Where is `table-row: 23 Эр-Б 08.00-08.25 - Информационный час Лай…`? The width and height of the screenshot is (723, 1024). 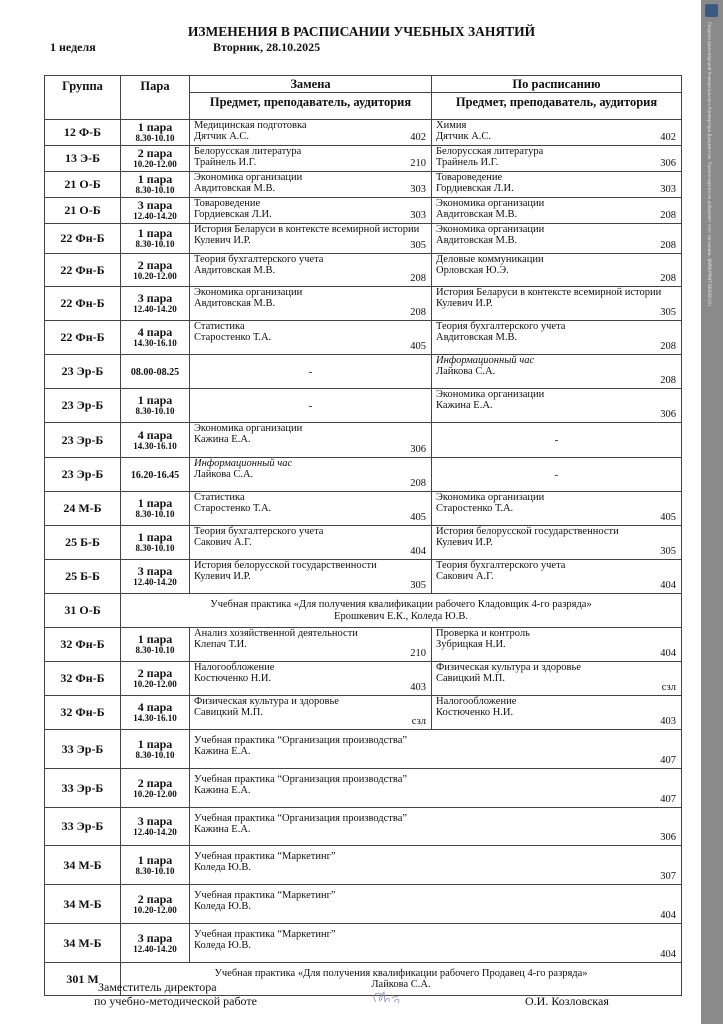
table-row: 23 Эр-Б 08.00-08.25 - Информационный час Лай… is located at coordinates (363, 371).